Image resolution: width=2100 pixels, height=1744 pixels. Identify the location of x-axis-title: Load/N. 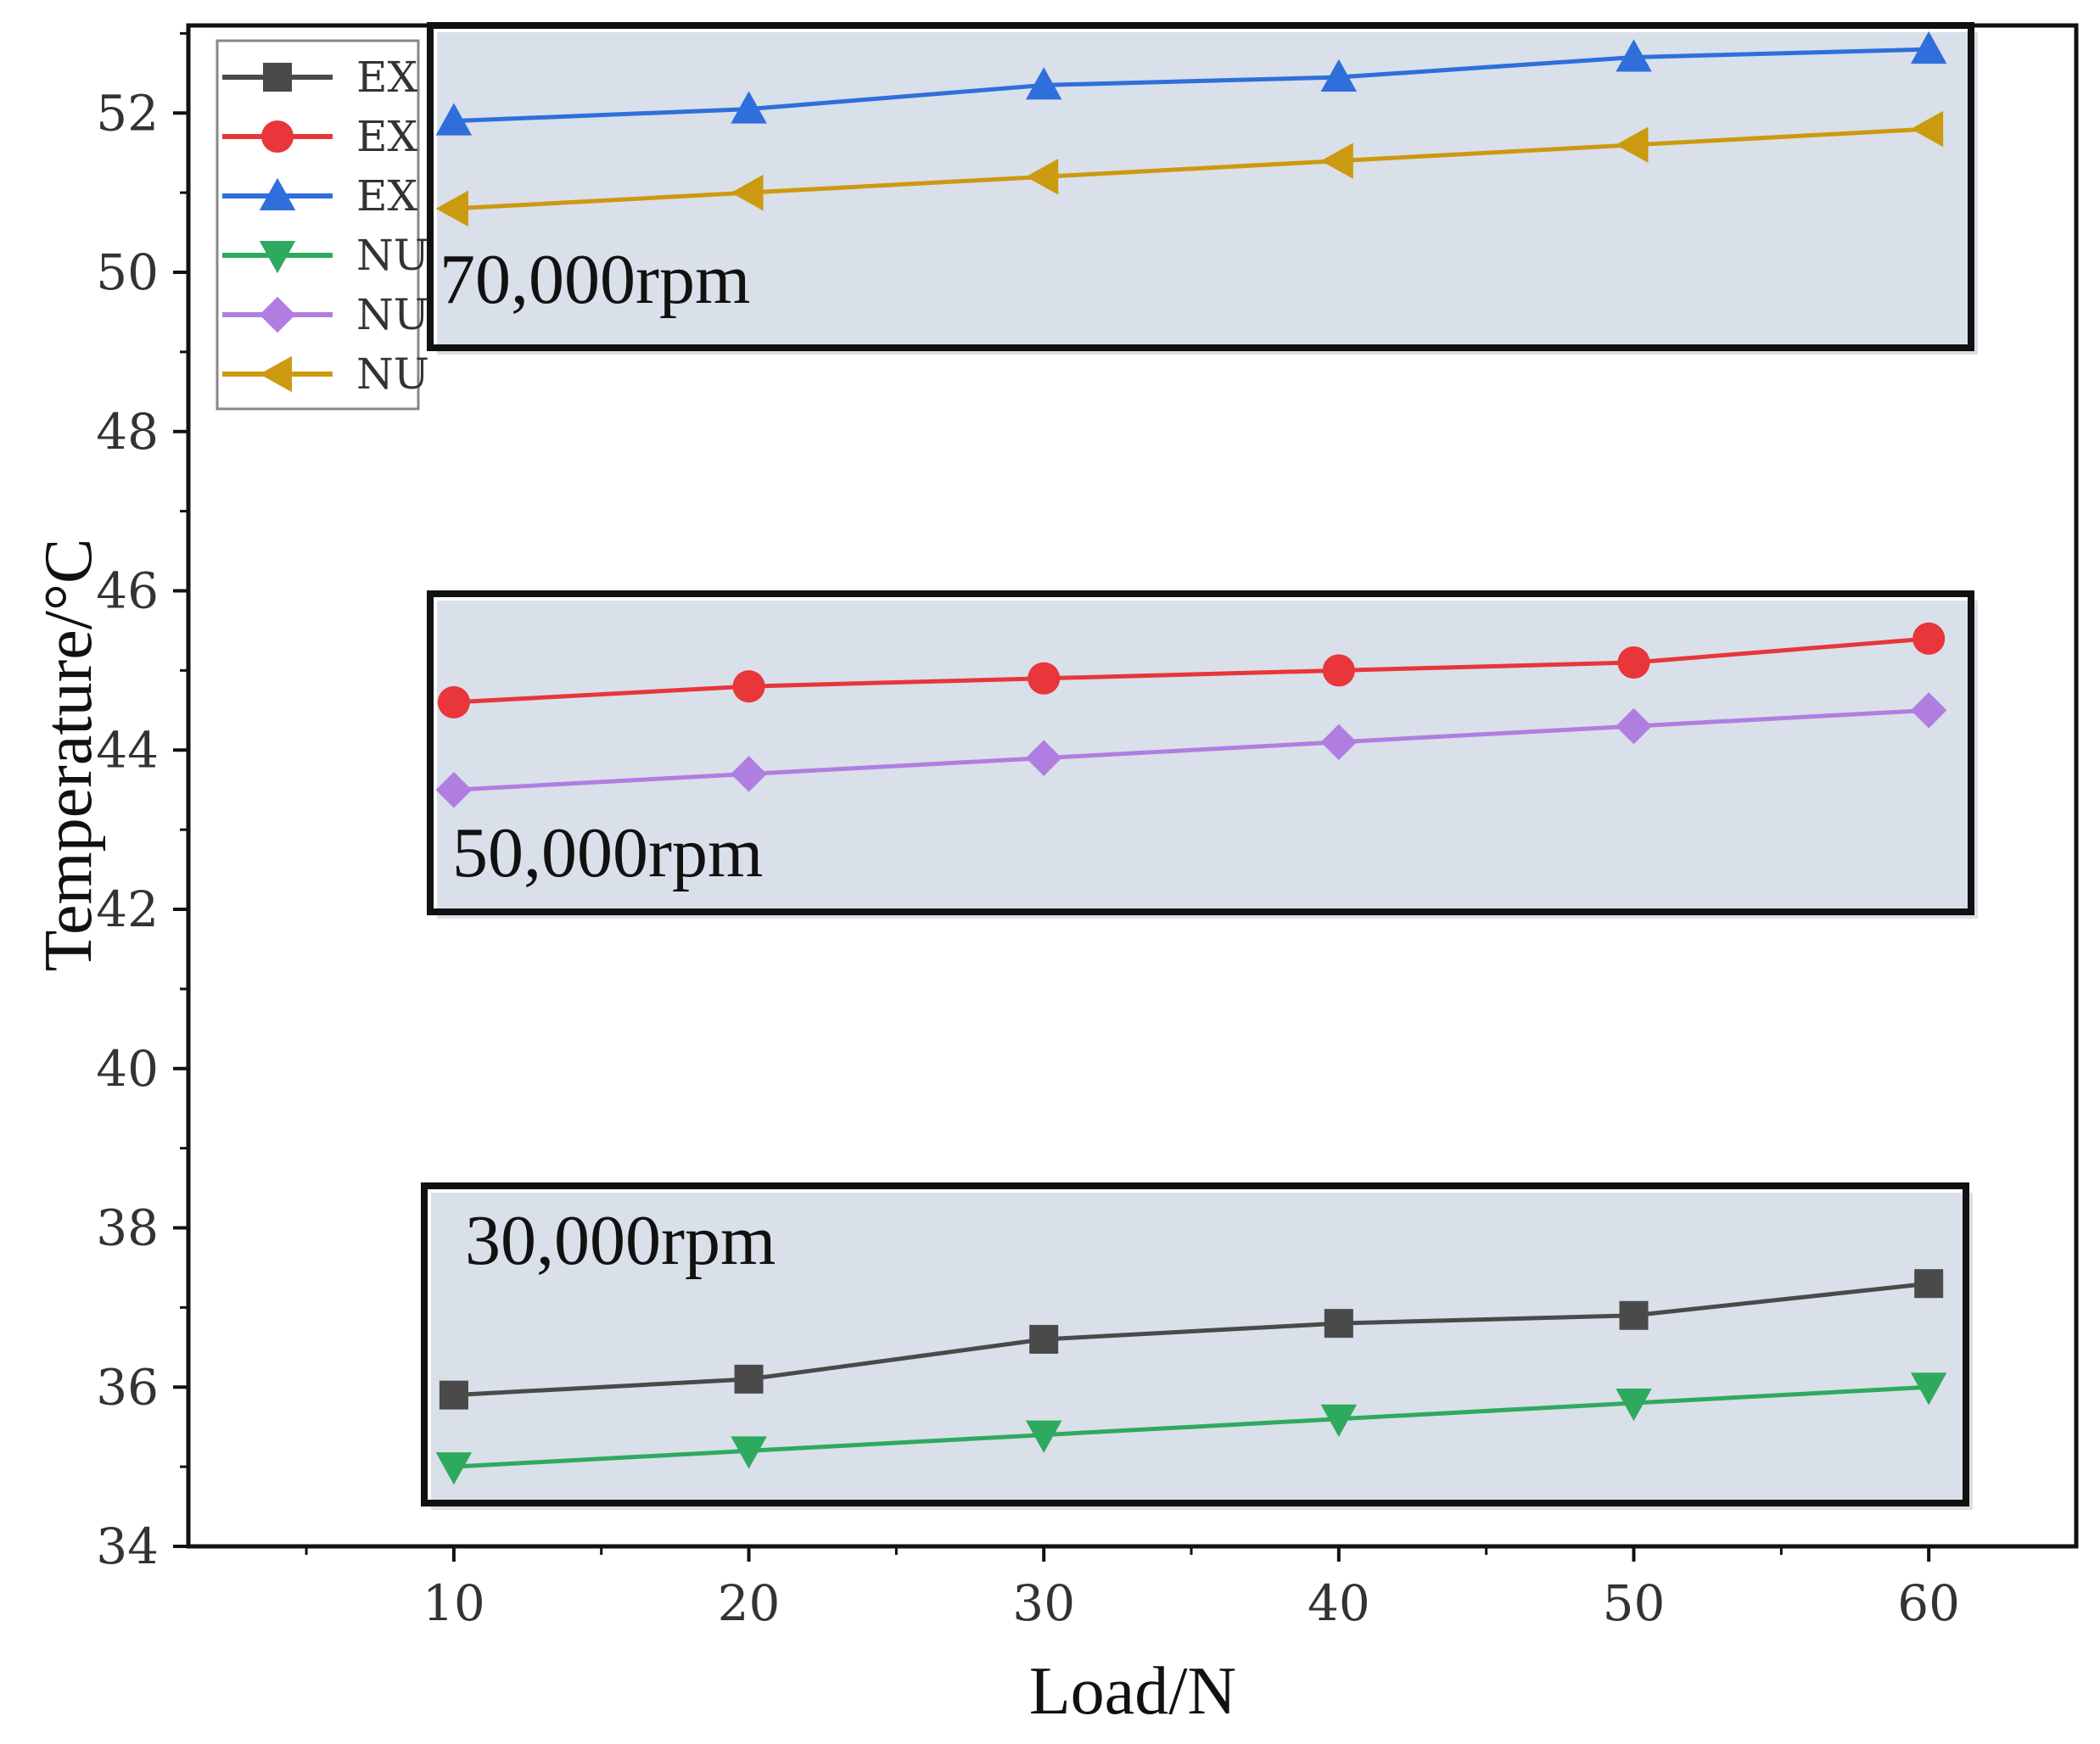
(1132, 1691).